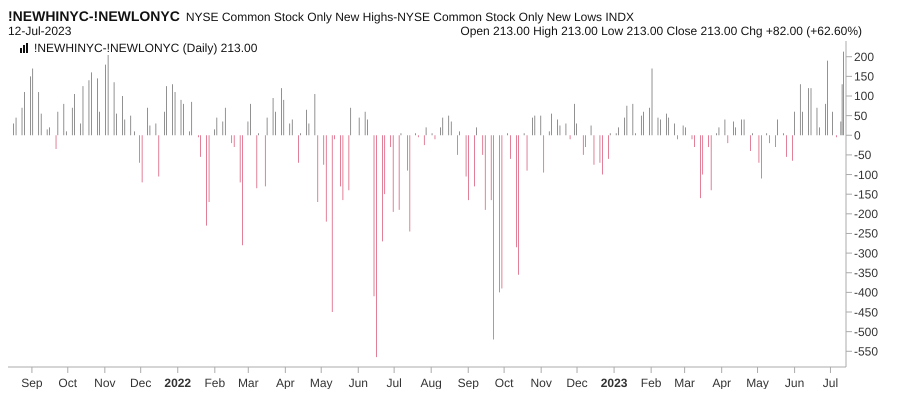 This screenshot has width=900, height=396. I want to click on y-tick-label: 200, so click(864, 57).